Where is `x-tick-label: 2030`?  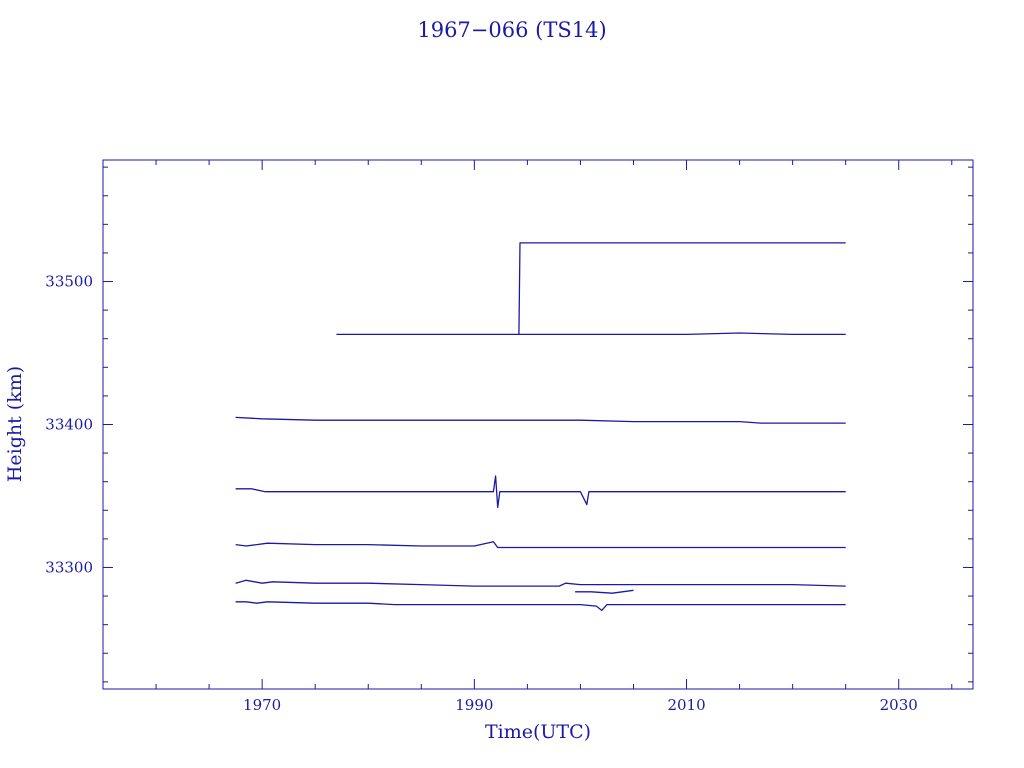 x-tick-label: 2030 is located at coordinates (899, 705).